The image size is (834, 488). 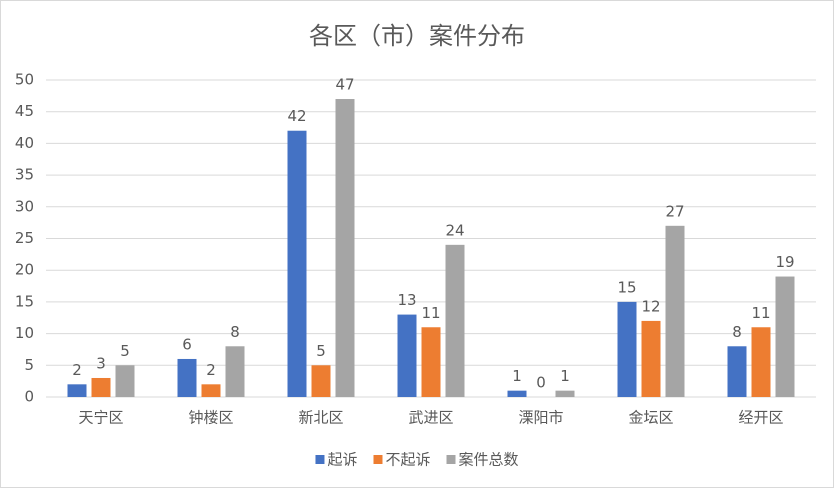 I want to click on x-tick-label: 武进区, so click(x=430, y=418).